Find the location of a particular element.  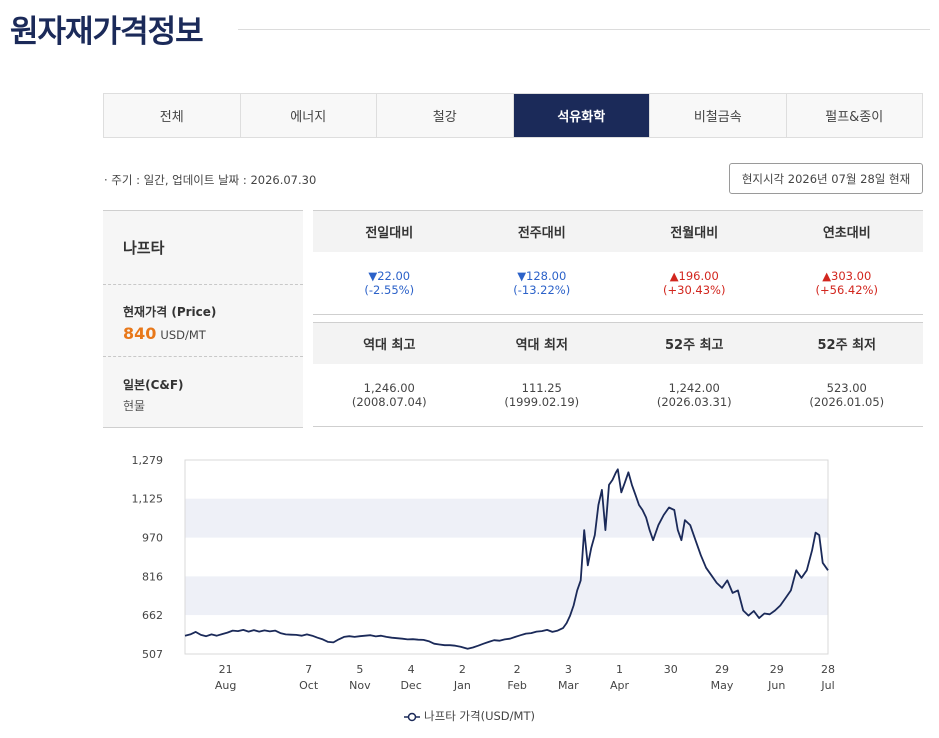

record-value: 1,246.00 is located at coordinates (389, 388).